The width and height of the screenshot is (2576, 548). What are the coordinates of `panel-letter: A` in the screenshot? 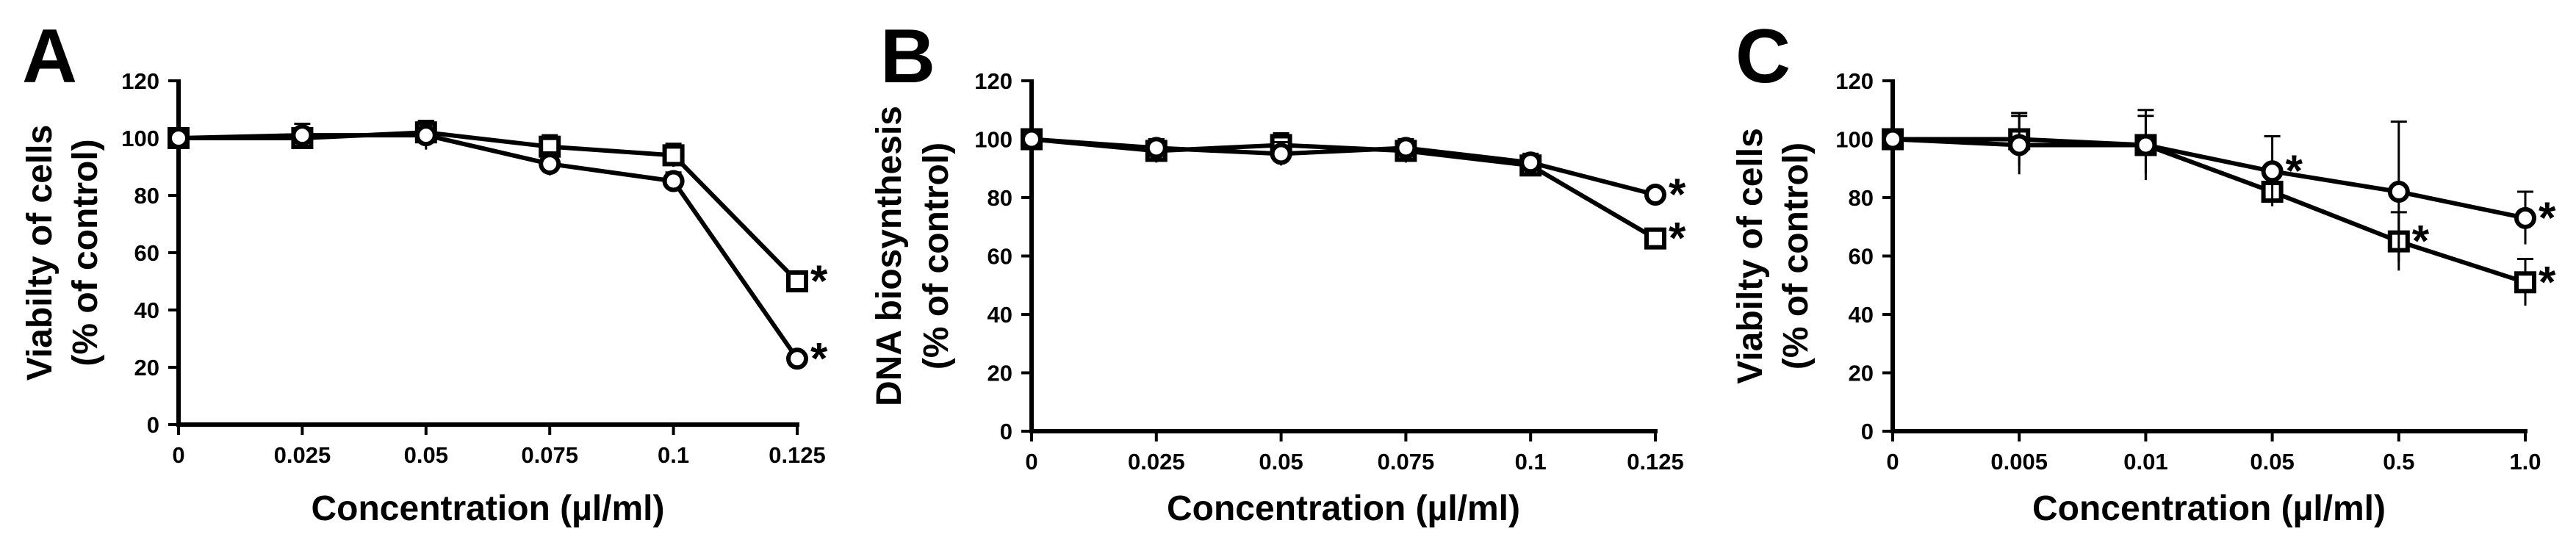 It's located at (49, 57).